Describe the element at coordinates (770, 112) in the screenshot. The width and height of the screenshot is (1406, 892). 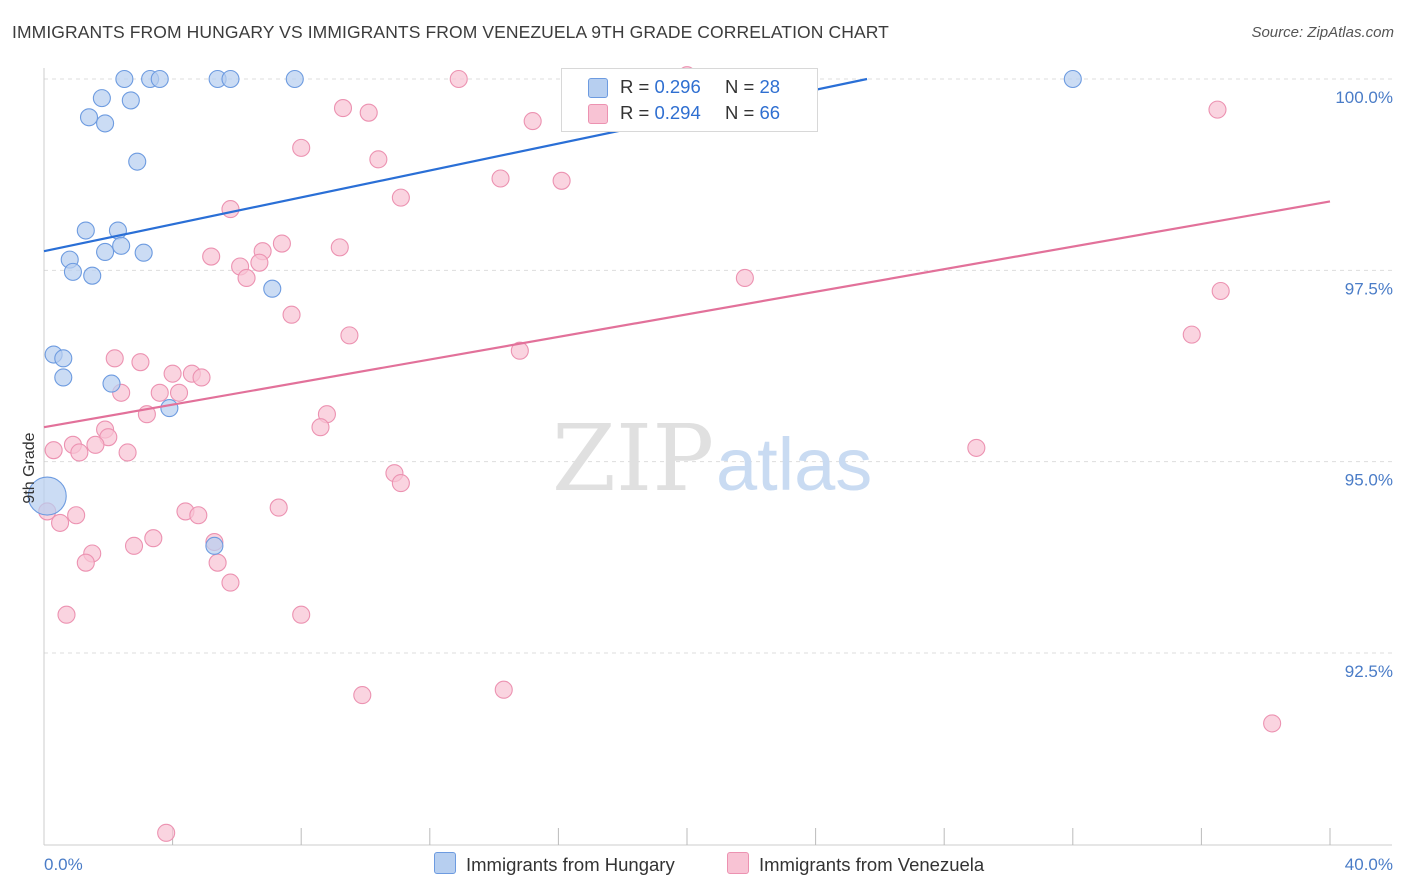
I see `legend-n-value-venezuela: 66` at that location.